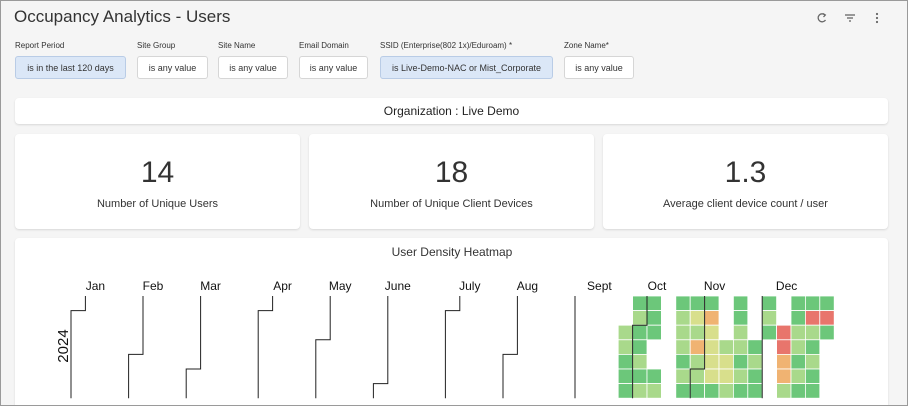  I want to click on filter-label: Zone Name*, so click(586, 45).